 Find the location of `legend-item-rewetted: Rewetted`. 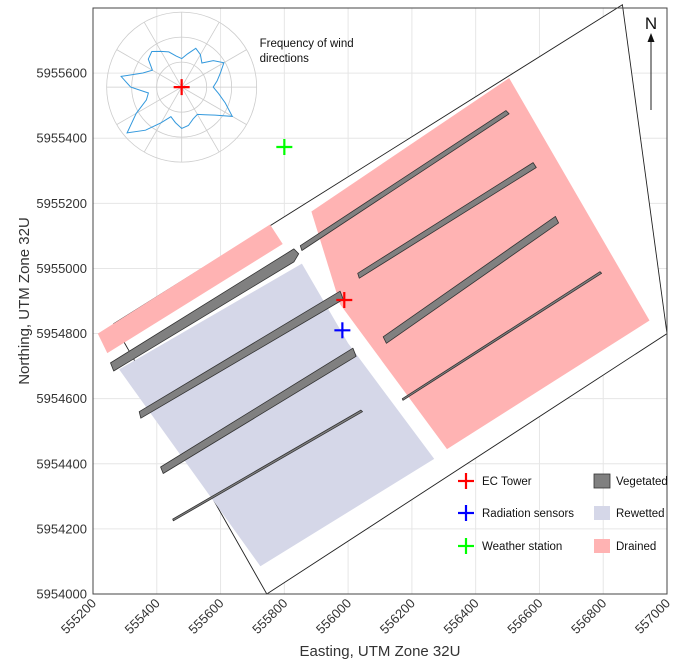

legend-item-rewetted: Rewetted is located at coordinates (629, 513).